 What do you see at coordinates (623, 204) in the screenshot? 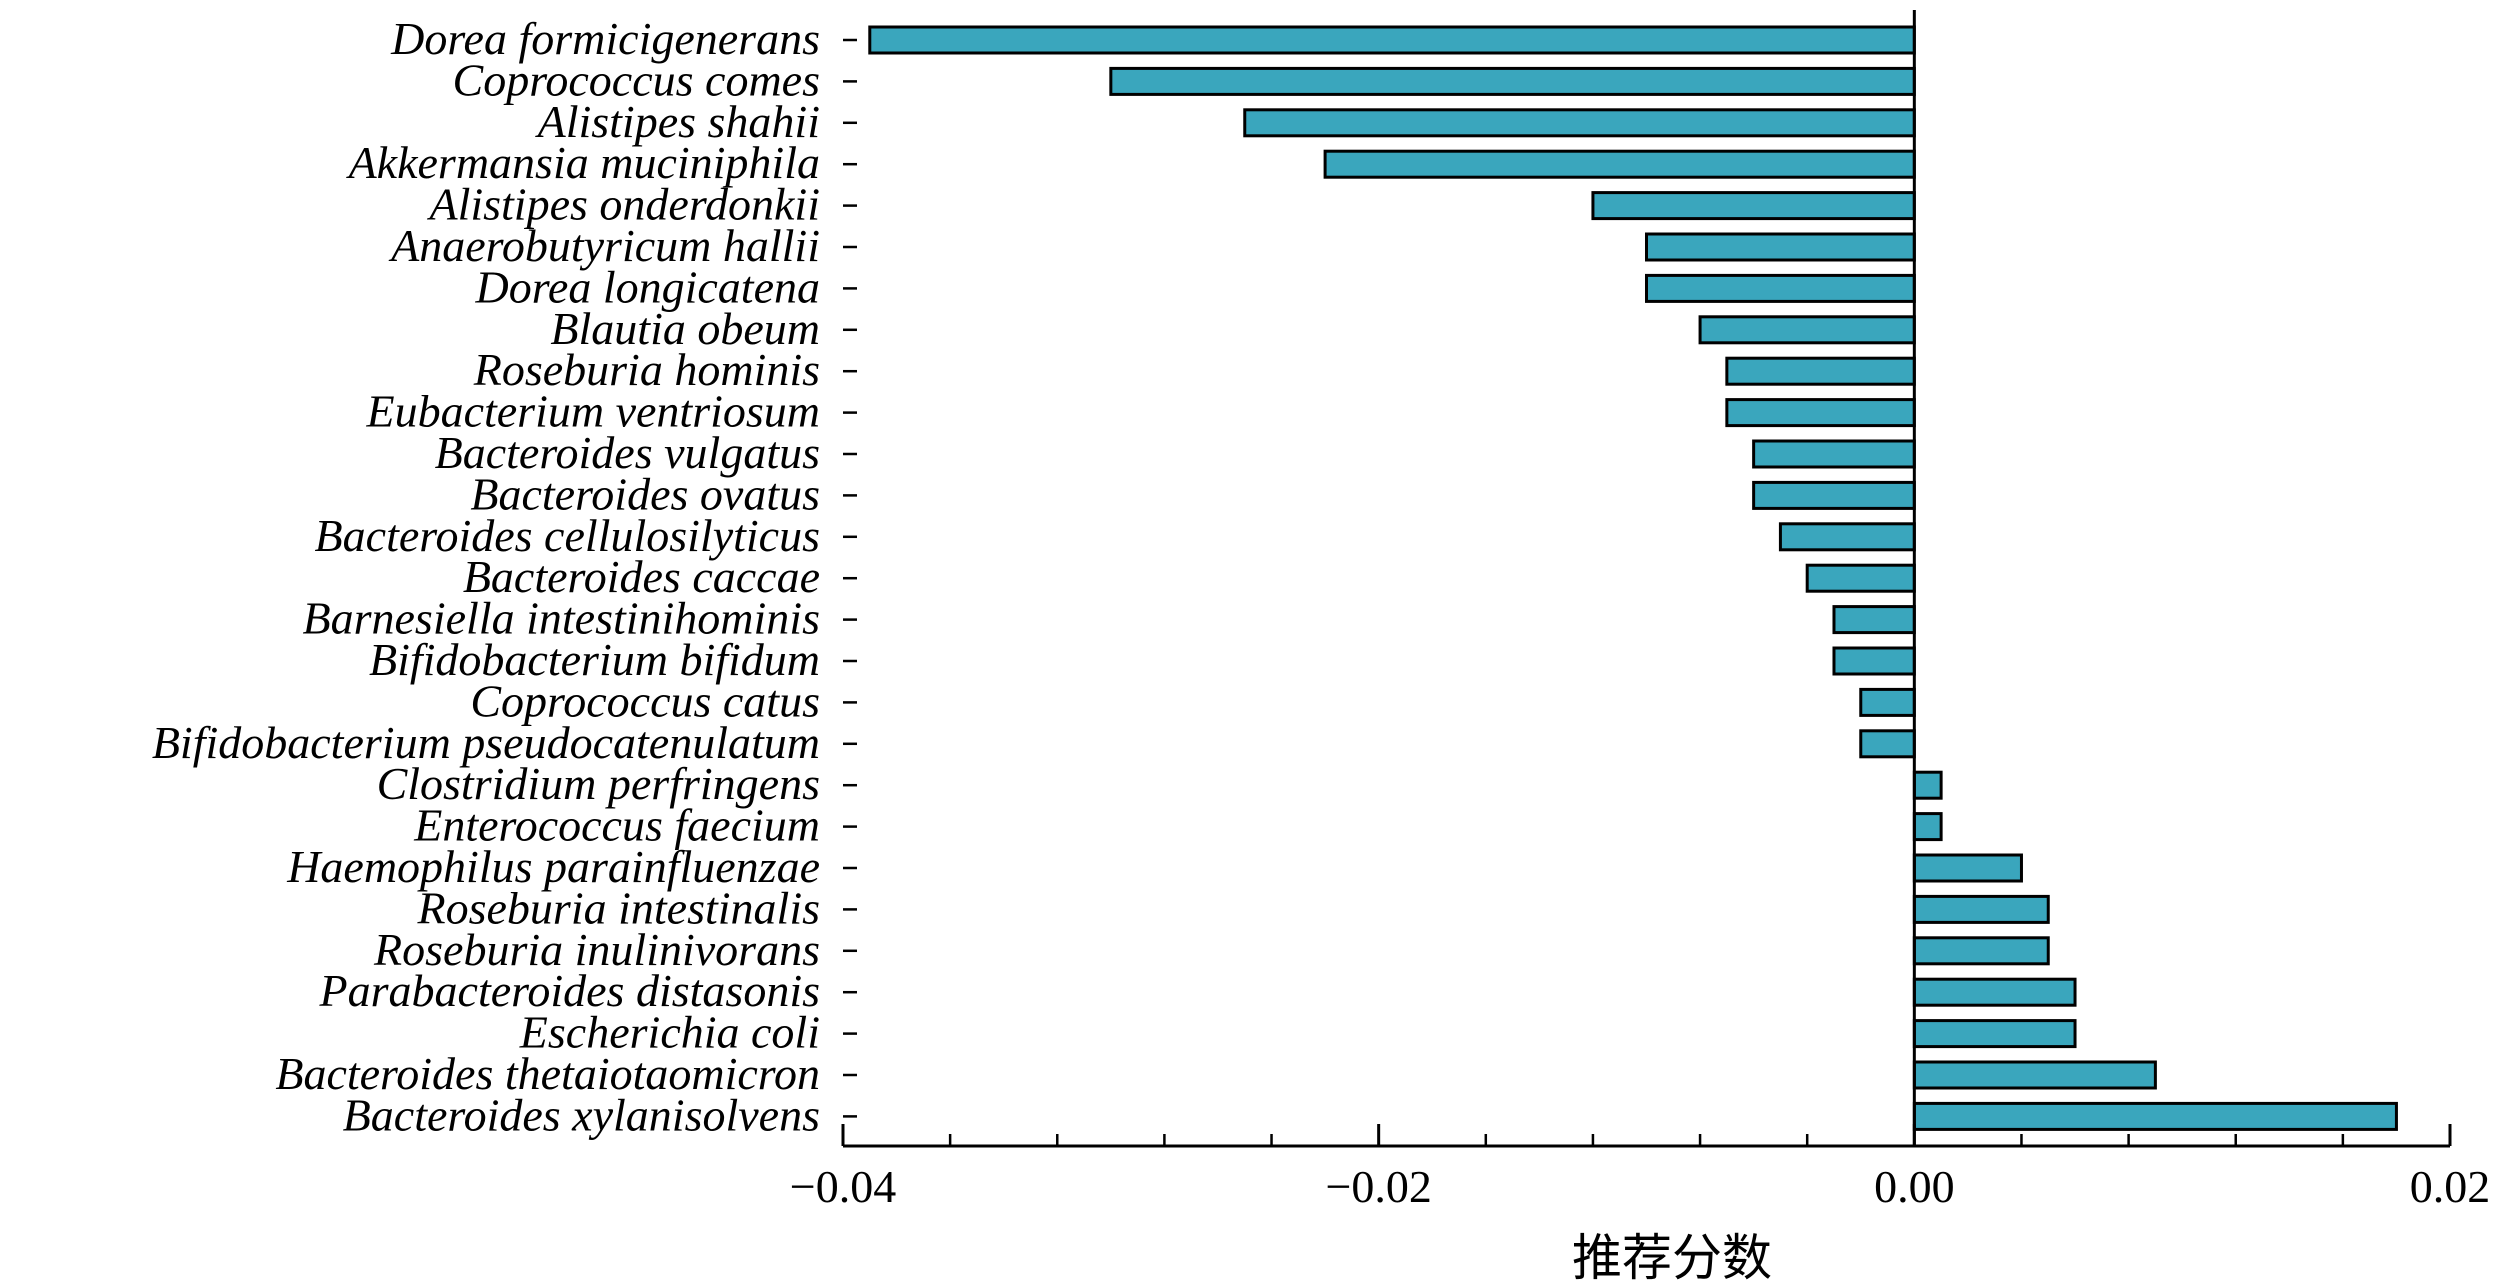
I see `category-label: Alistipes onderdonkii` at bounding box center [623, 204].